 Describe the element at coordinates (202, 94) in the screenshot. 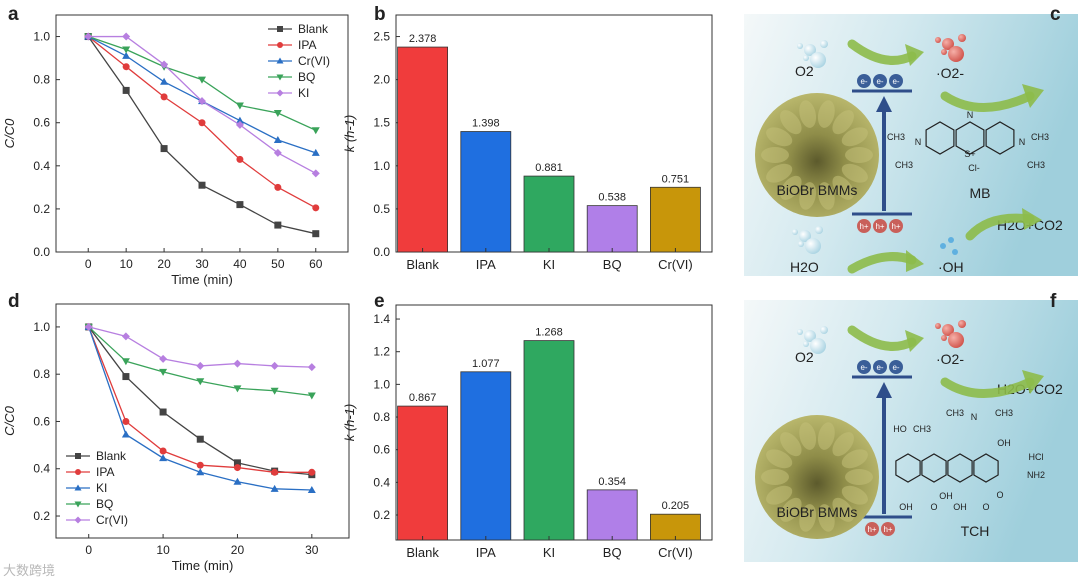

I see `series-Cr(VI)` at that location.